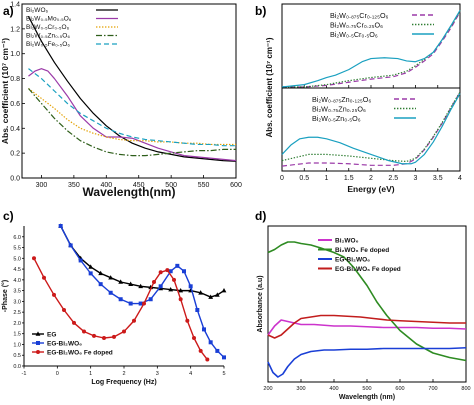  Describe the element at coordinates (17, 313) in the screenshot. I see `panel-c-ytick-label-5: 2.5` at that location.